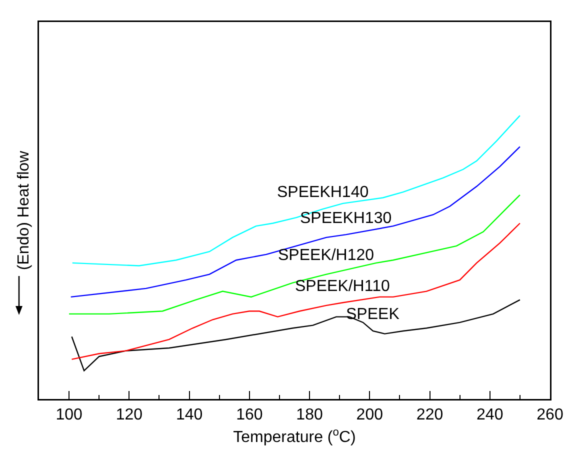 The height and width of the screenshot is (454, 569). Describe the element at coordinates (294, 436) in the screenshot. I see `x-axis-title: Temperature ($^{o}$C)` at that location.